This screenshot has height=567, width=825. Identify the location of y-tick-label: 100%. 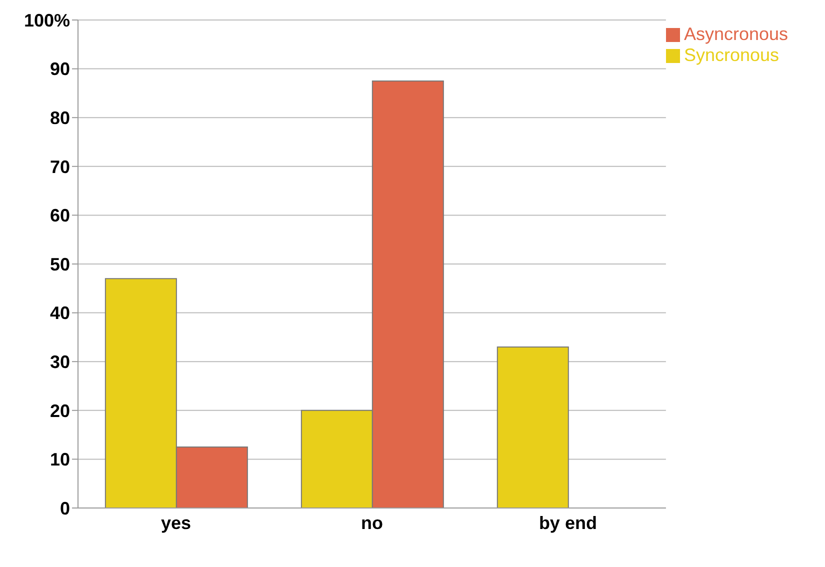
(47, 20).